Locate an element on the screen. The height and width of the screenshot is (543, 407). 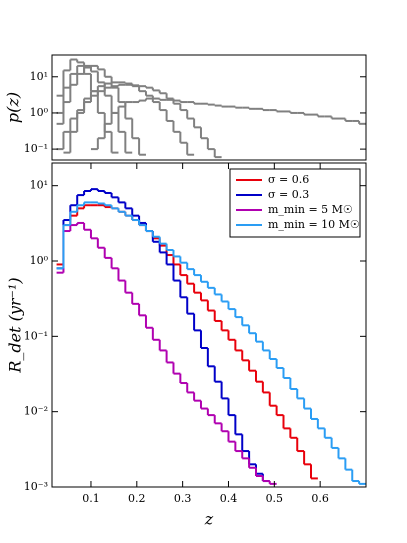
plot-area is located at coordinates (211, 108).